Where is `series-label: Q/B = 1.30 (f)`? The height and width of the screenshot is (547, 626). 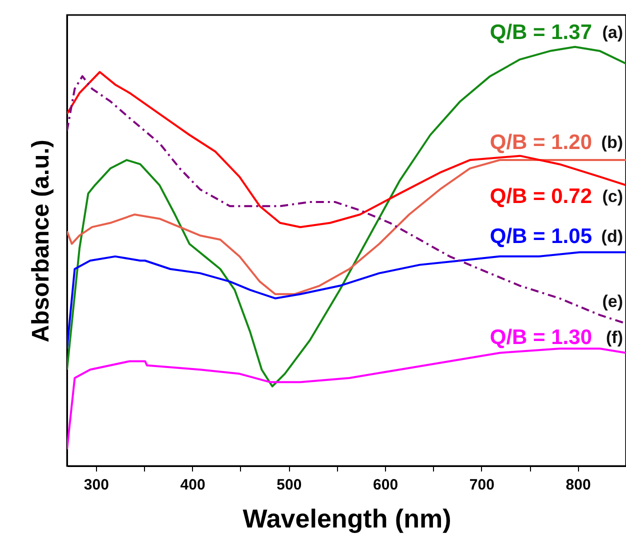 series-label: Q/B = 1.30 (f) is located at coordinates (556, 337).